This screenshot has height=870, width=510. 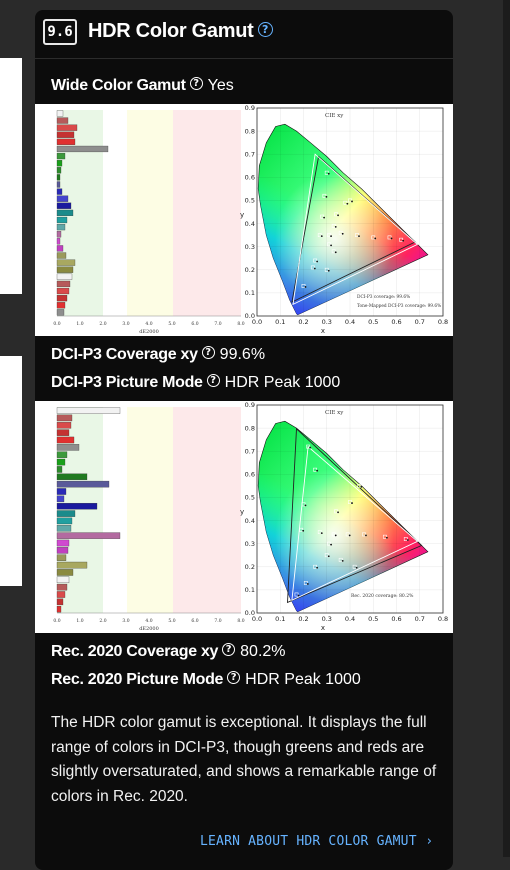 What do you see at coordinates (383, 297) in the screenshot?
I see `legend-line-1: DCI-P3 coverage: 99.6%` at bounding box center [383, 297].